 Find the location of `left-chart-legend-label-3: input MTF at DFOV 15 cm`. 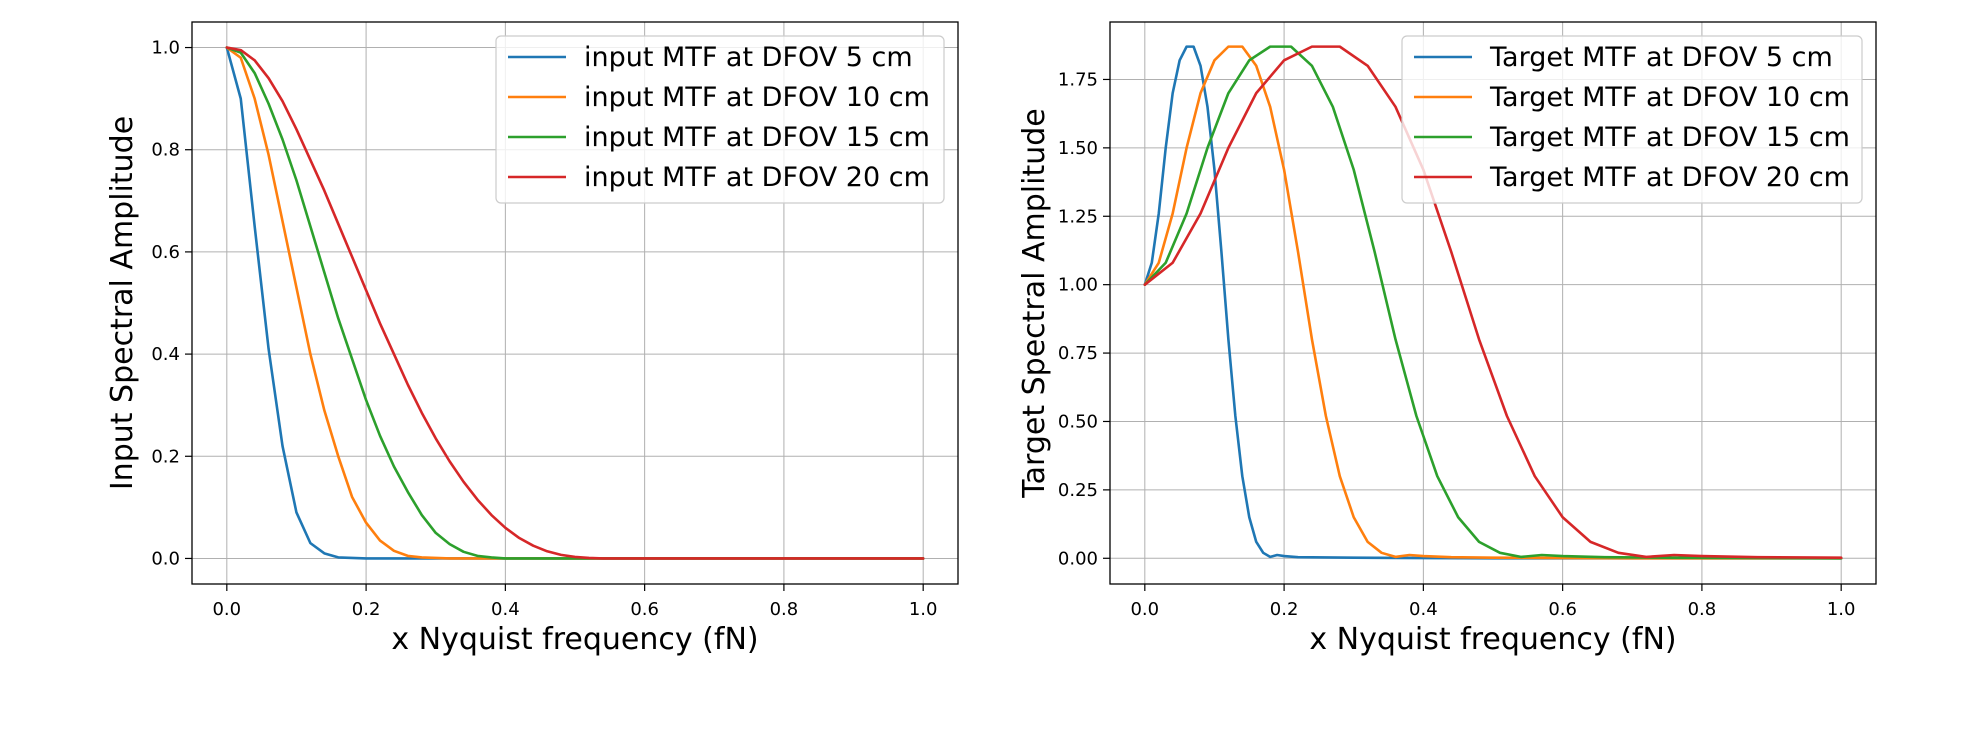

left-chart-legend-label-3: input MTF at DFOV 15 cm is located at coordinates (757, 137).